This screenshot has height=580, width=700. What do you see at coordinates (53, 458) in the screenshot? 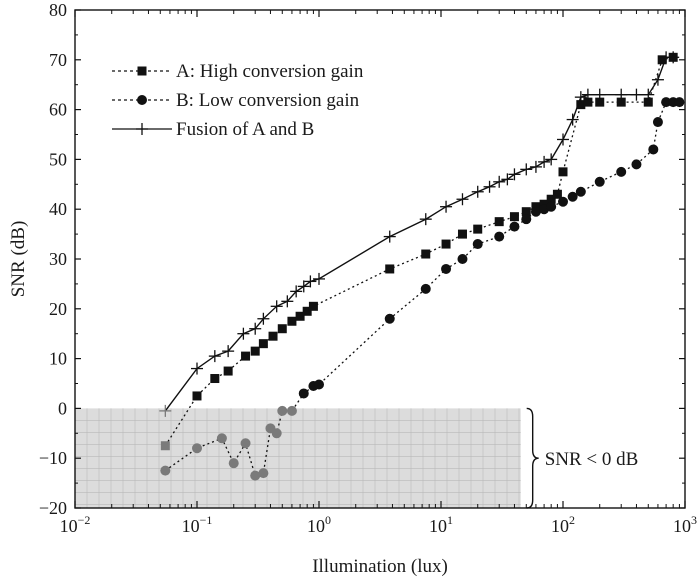
I see `y-tick-label: −10` at bounding box center [53, 458].